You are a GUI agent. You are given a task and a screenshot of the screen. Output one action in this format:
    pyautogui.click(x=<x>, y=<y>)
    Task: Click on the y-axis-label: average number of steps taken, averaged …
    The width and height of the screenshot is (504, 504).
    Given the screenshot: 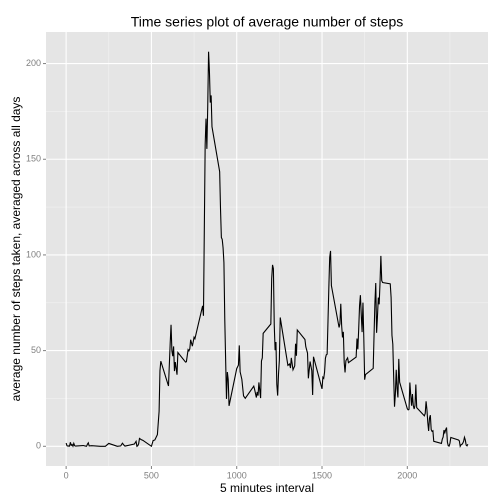 What is the action you would take?
    pyautogui.click(x=16, y=249)
    